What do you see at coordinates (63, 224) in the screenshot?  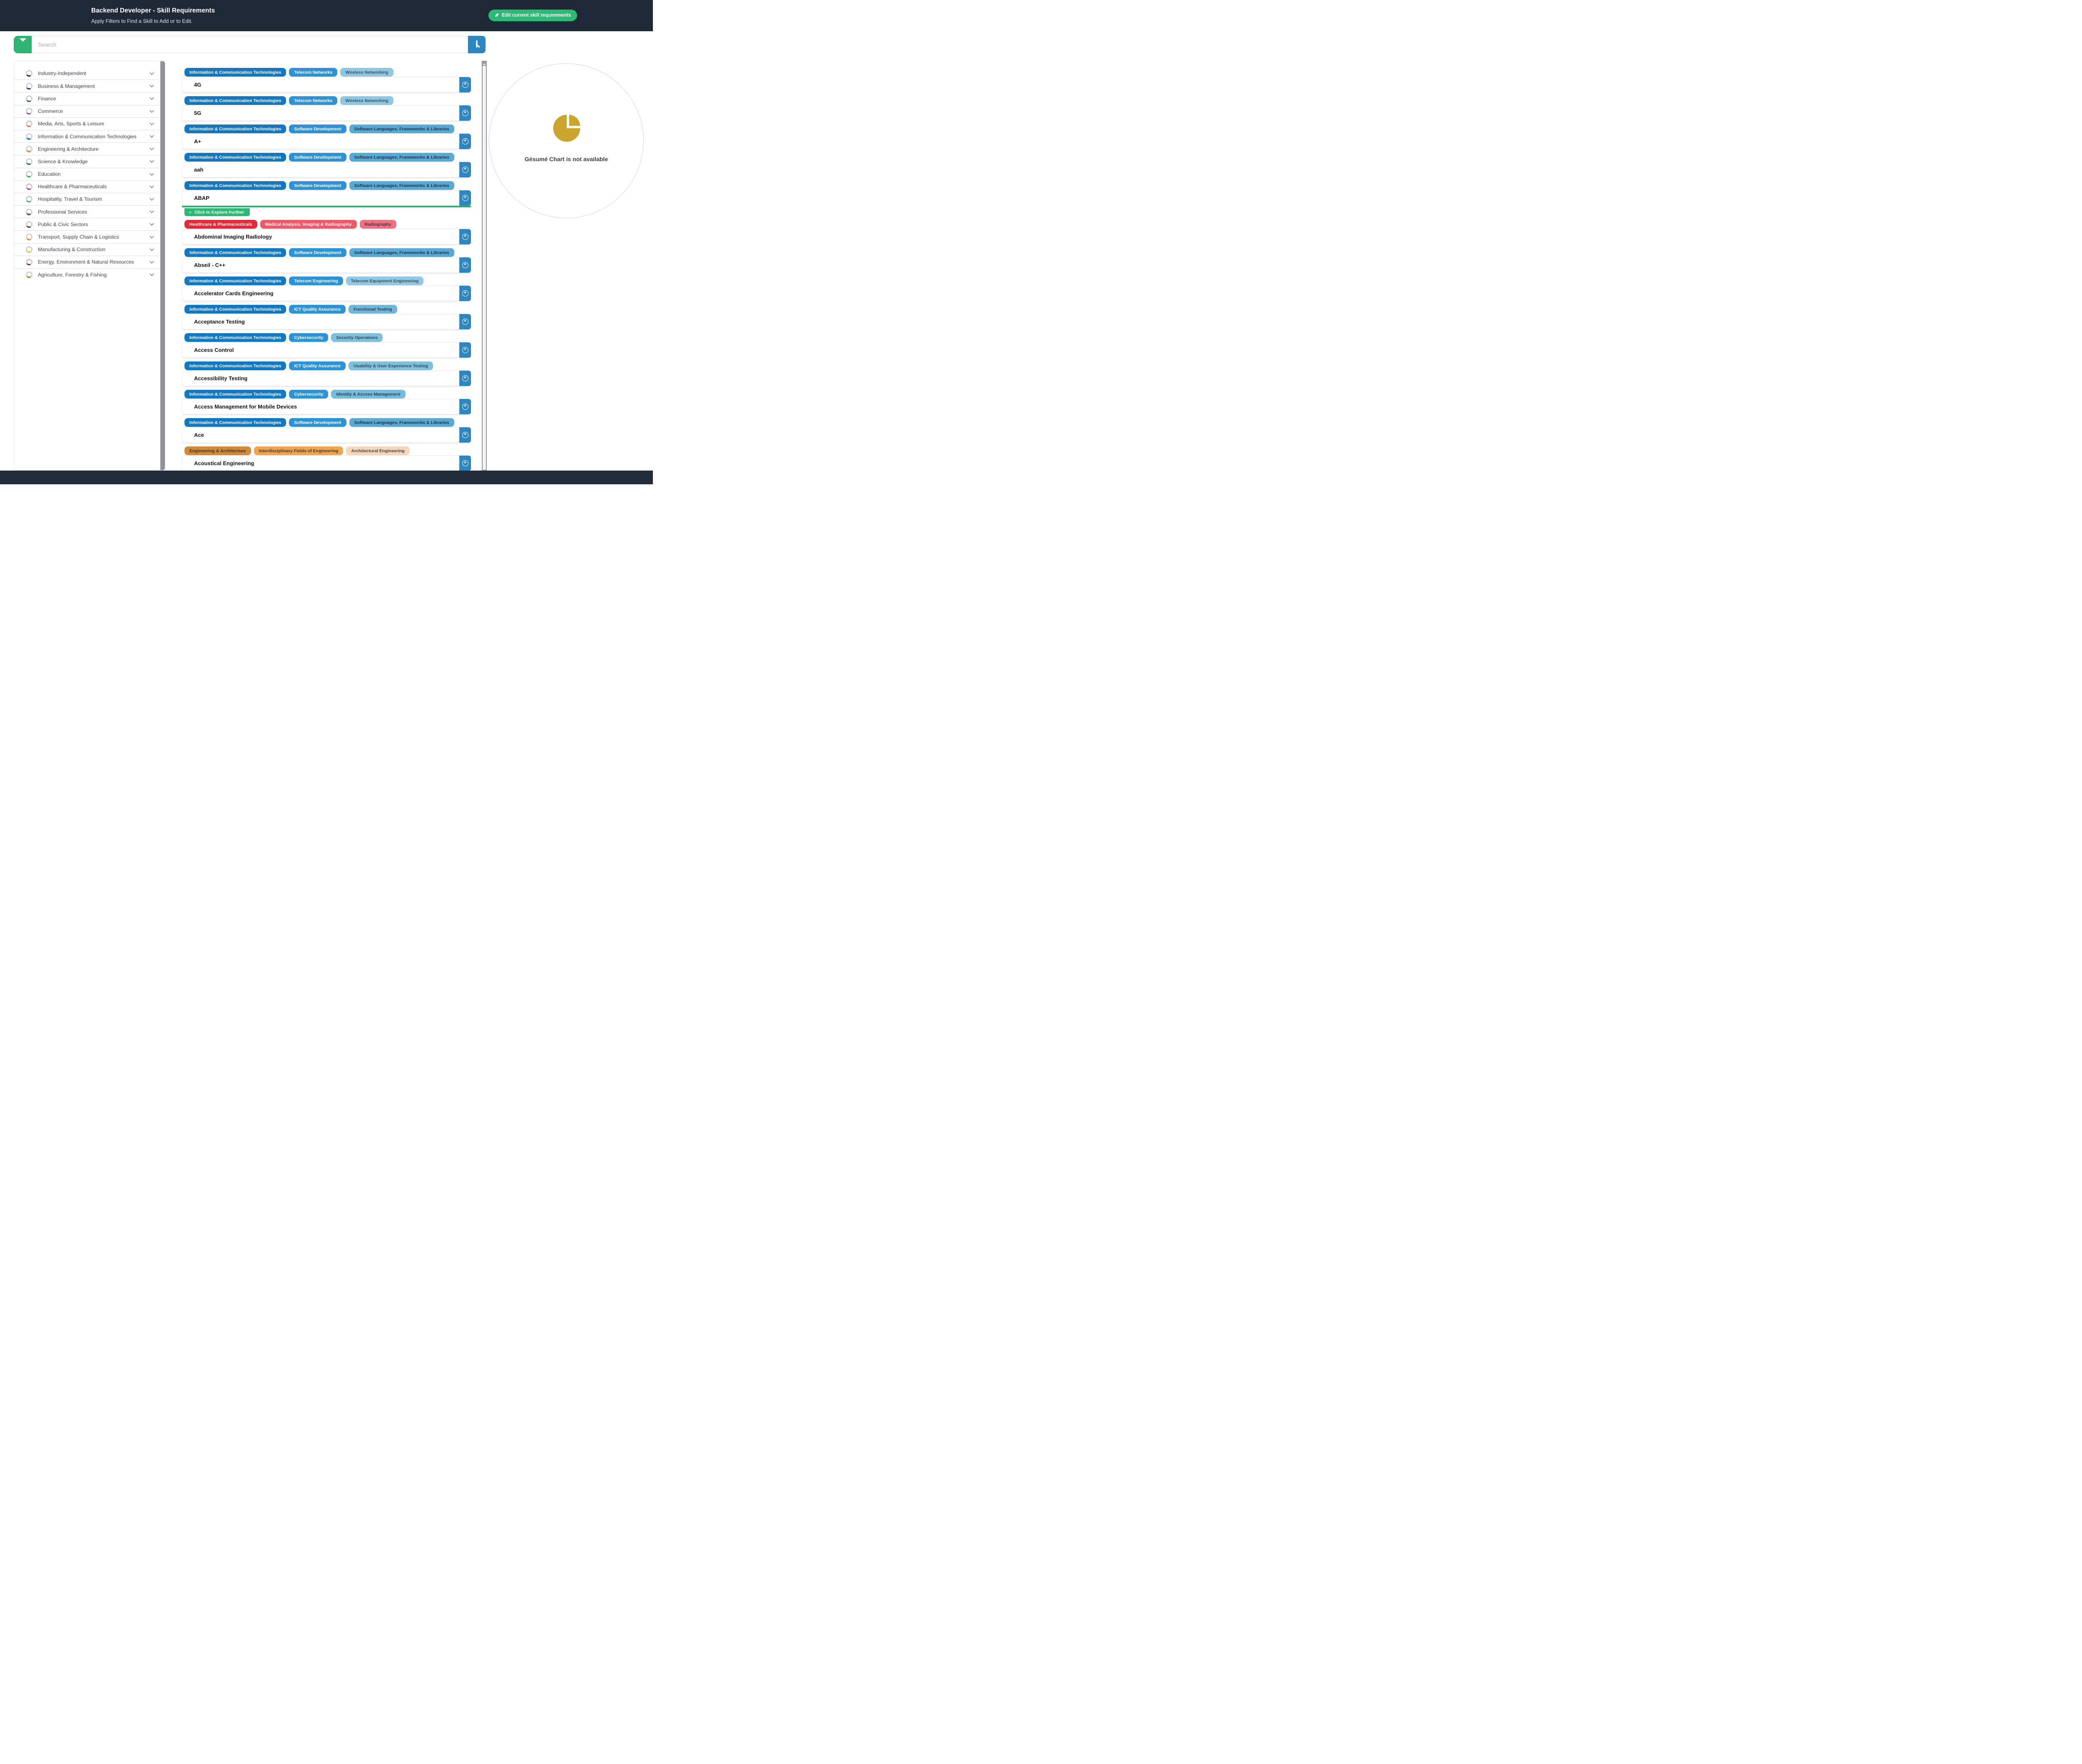 I see `sidebar-item-label: Public & Civic Sectors` at bounding box center [63, 224].